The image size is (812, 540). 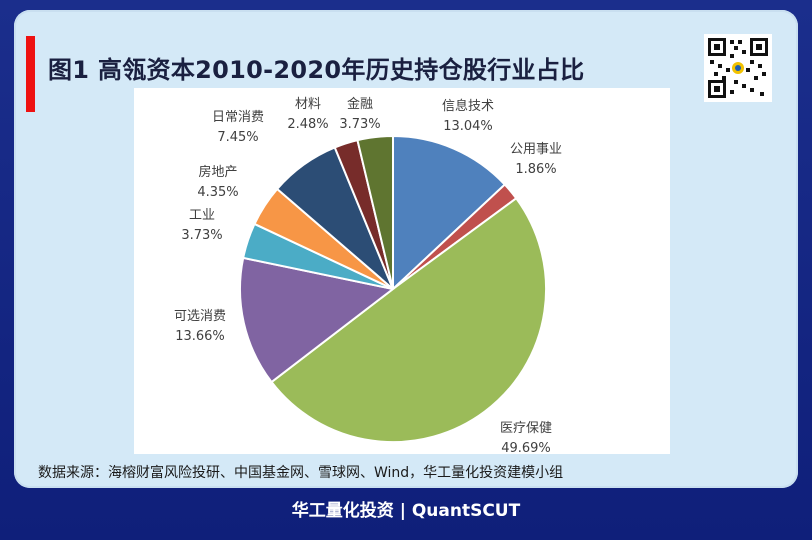 What do you see at coordinates (200, 316) in the screenshot?
I see `slice-label-4: 可选消费` at bounding box center [200, 316].